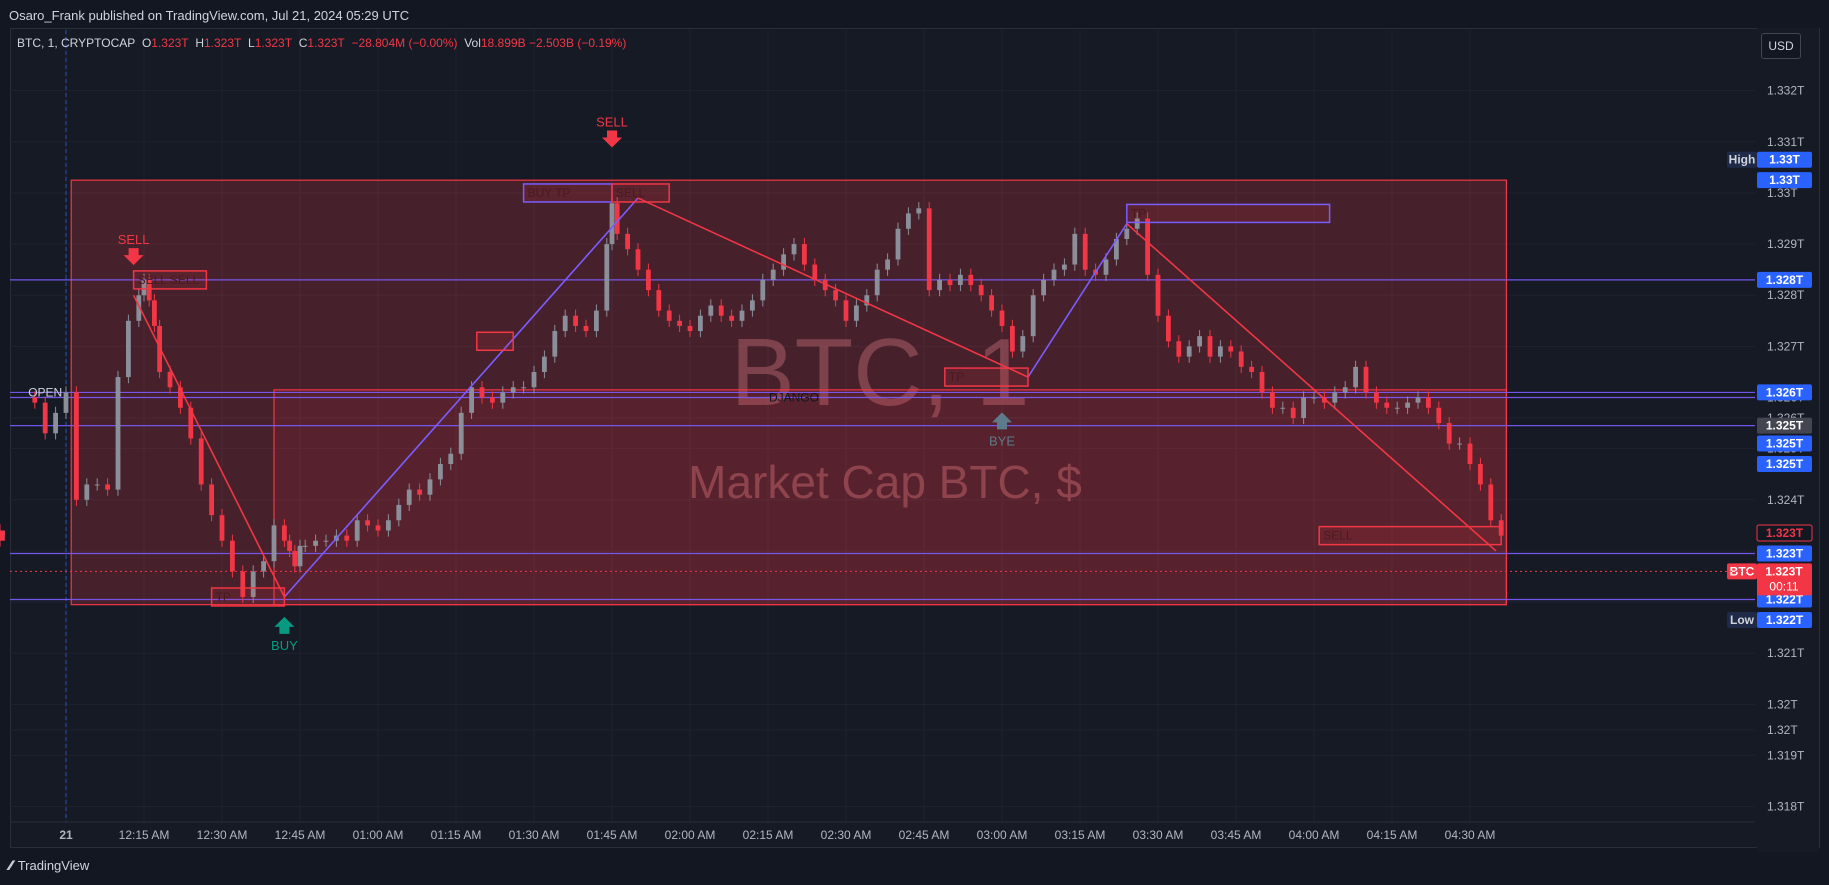 Image resolution: width=1829 pixels, height=885 pixels. I want to click on last-price-box, so click(1784, 579).